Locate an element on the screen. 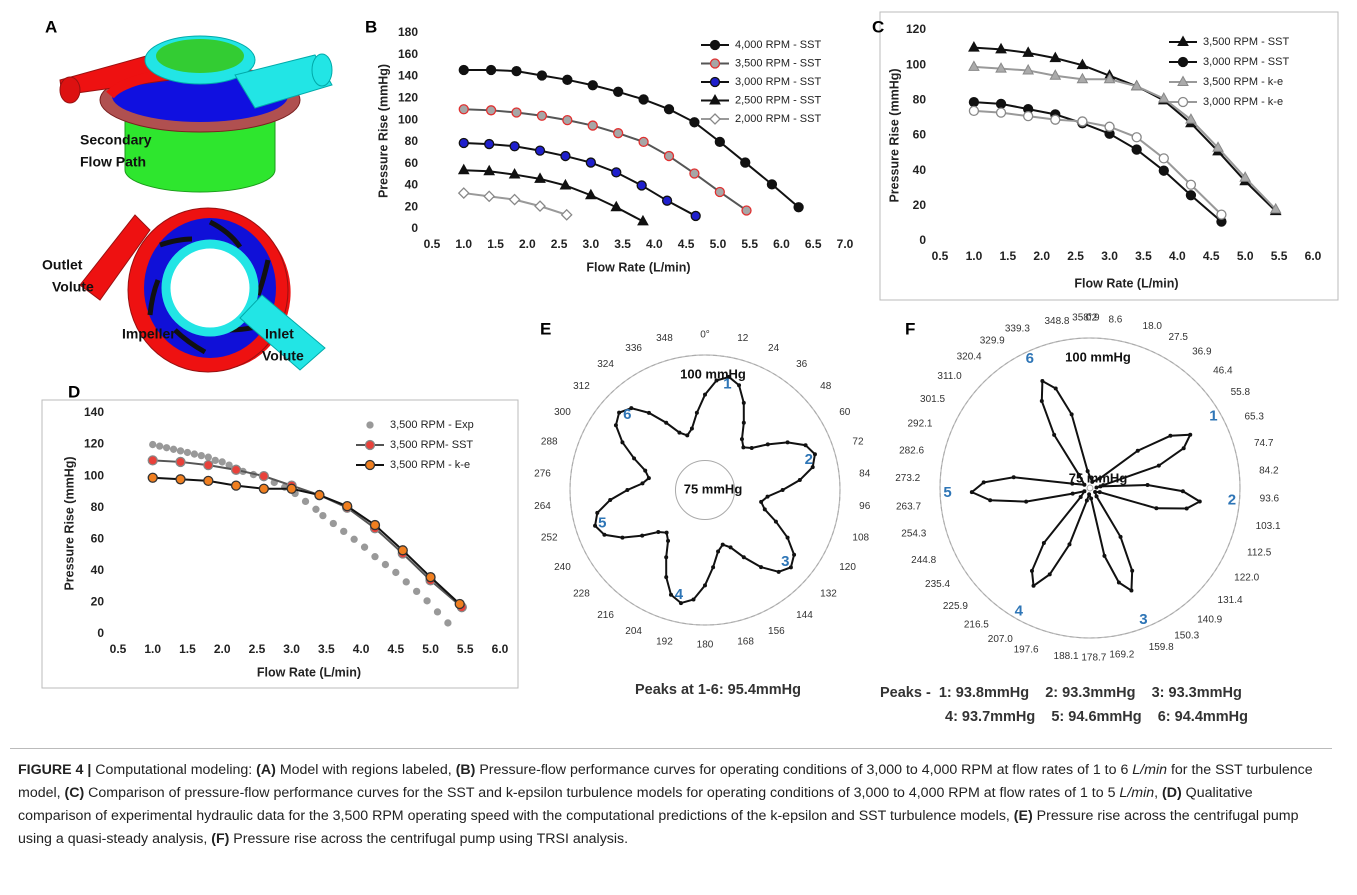 The height and width of the screenshot is (895, 1357). series-line is located at coordinates (306, 540).